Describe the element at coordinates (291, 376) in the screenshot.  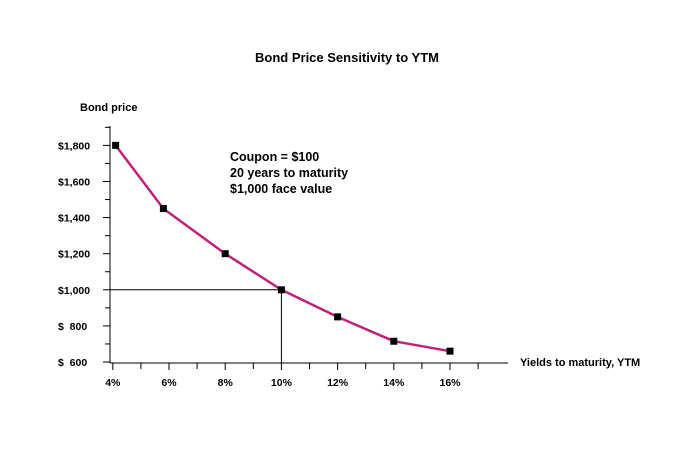
I see `x-axis-ticks: 4% 6% 8% 10% 12% 14% 16%` at that location.